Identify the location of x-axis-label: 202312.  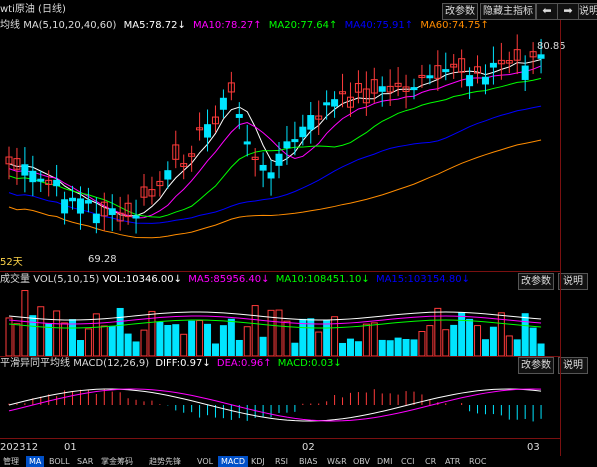
(19, 447).